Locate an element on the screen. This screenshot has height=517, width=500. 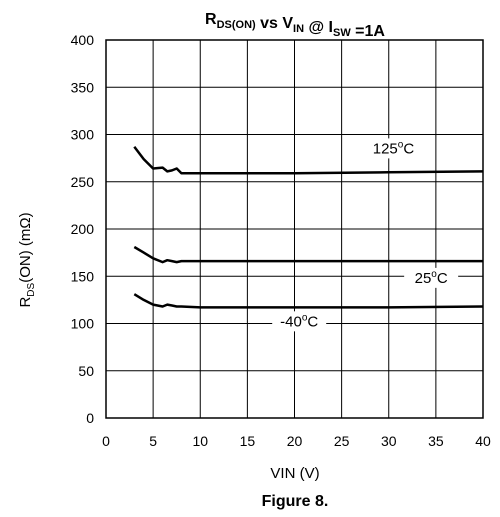
series-label-sup-0: o is located at coordinates (401, 144).